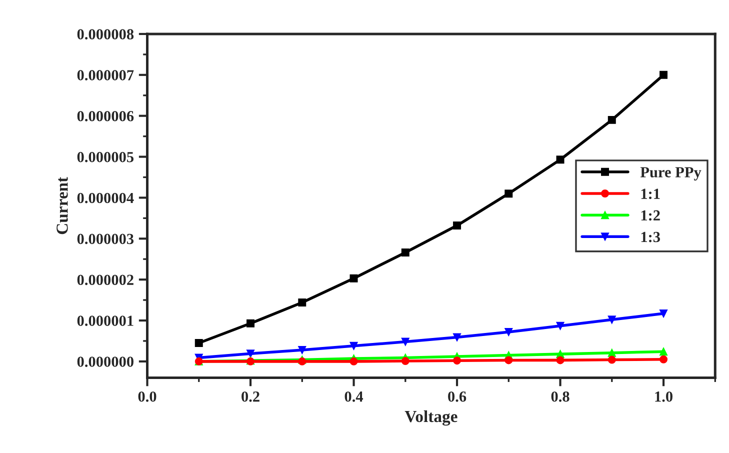 The width and height of the screenshot is (729, 453). What do you see at coordinates (671, 174) in the screenshot?
I see `legend-label: Pure PPy` at bounding box center [671, 174].